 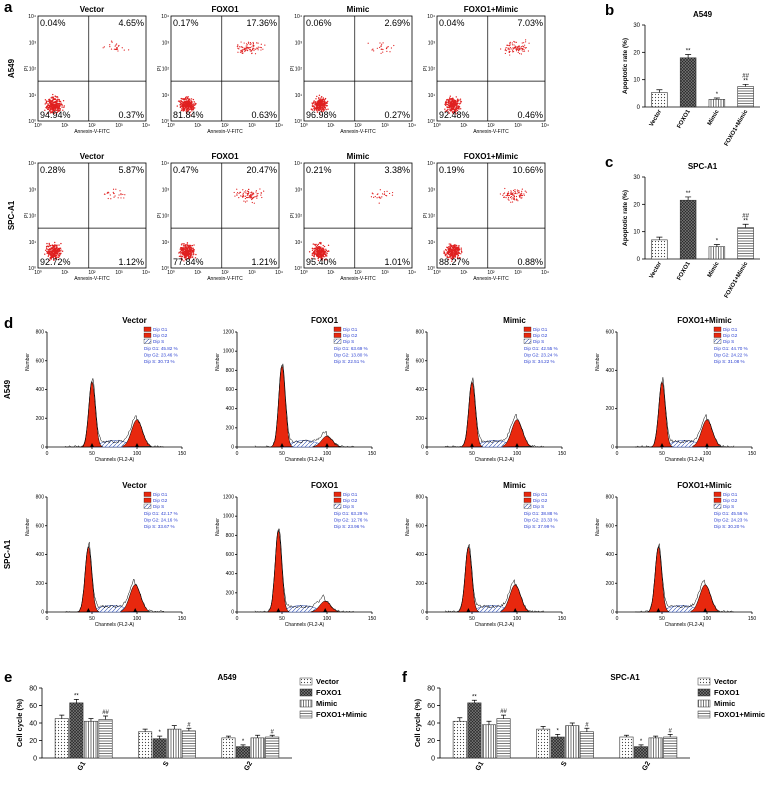 What do you see at coordinates (717, 95) in the screenshot?
I see `significance: *` at bounding box center [717, 95].